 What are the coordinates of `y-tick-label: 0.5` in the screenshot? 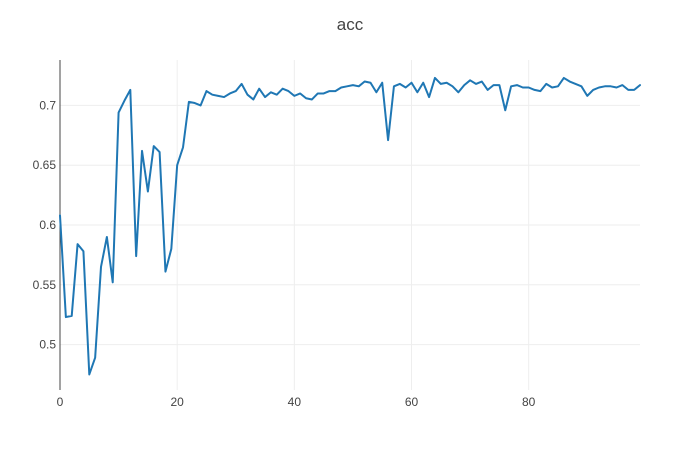 It's located at (47, 345).